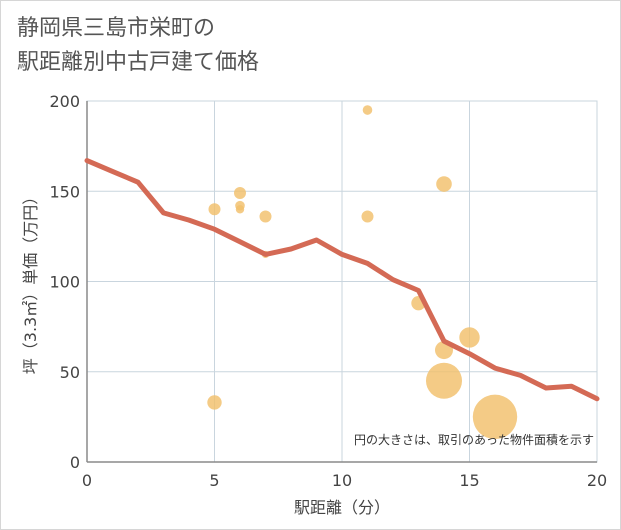 This screenshot has width=621, height=530. What do you see at coordinates (469, 480) in the screenshot?
I see `x-tick-label-15: 15` at bounding box center [469, 480].